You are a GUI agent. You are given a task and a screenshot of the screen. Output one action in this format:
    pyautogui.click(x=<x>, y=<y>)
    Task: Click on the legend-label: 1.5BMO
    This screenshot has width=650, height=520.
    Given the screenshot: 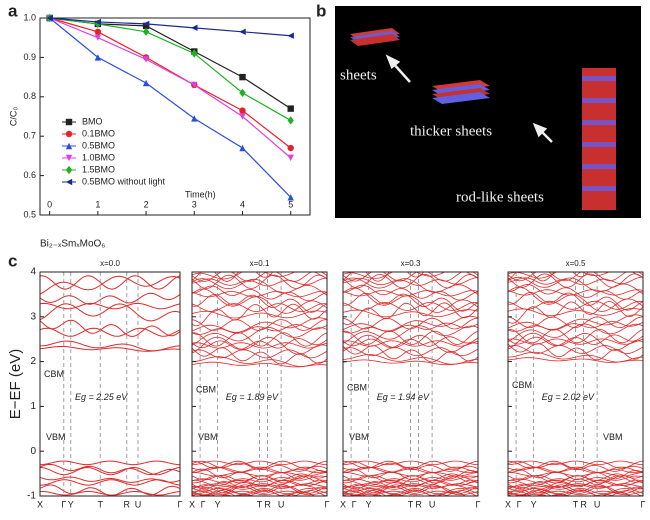 What is the action you would take?
    pyautogui.click(x=98, y=169)
    